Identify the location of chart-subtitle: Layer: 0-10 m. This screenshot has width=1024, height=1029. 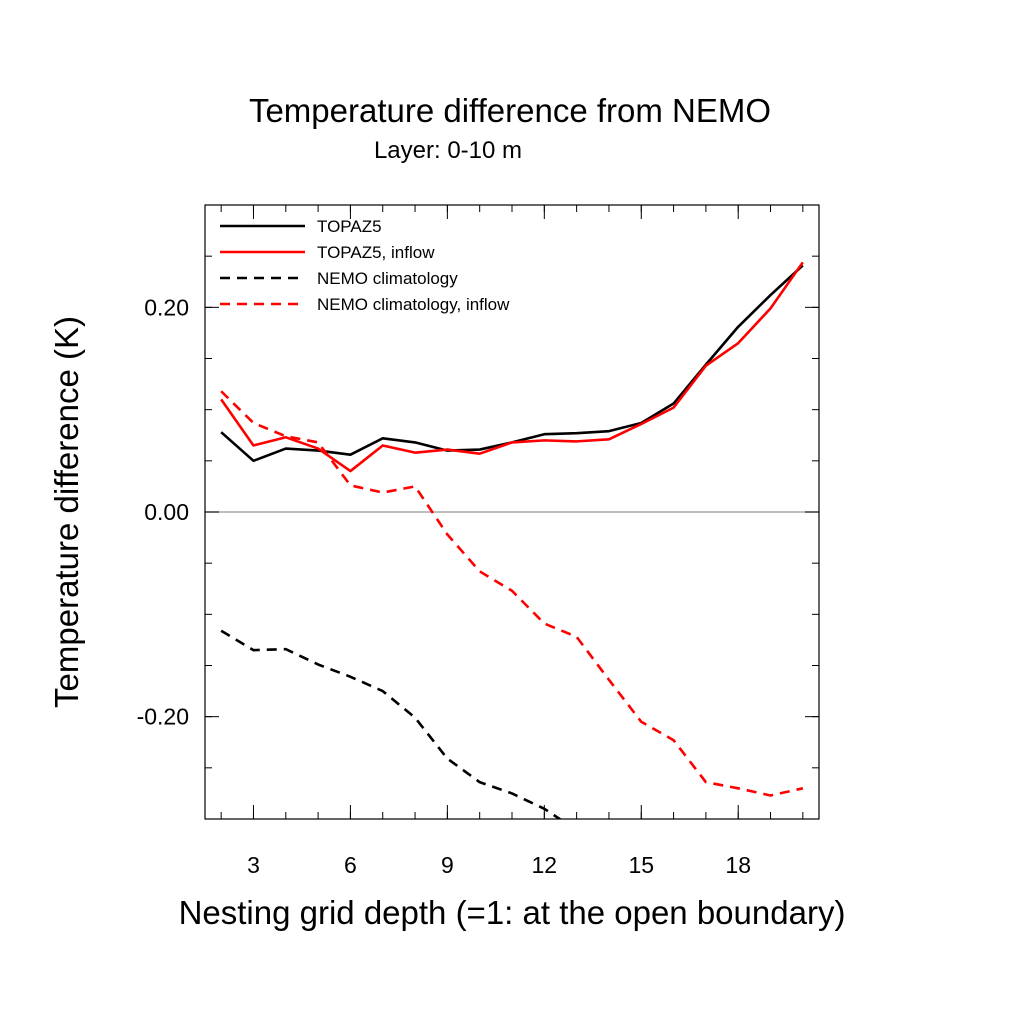
(448, 150).